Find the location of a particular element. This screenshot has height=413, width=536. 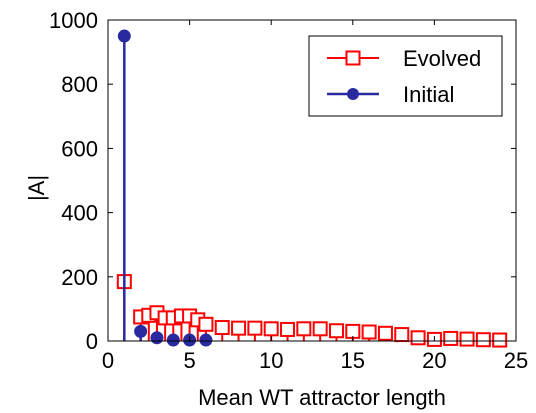

x-tick-label: 15 is located at coordinates (353, 360).